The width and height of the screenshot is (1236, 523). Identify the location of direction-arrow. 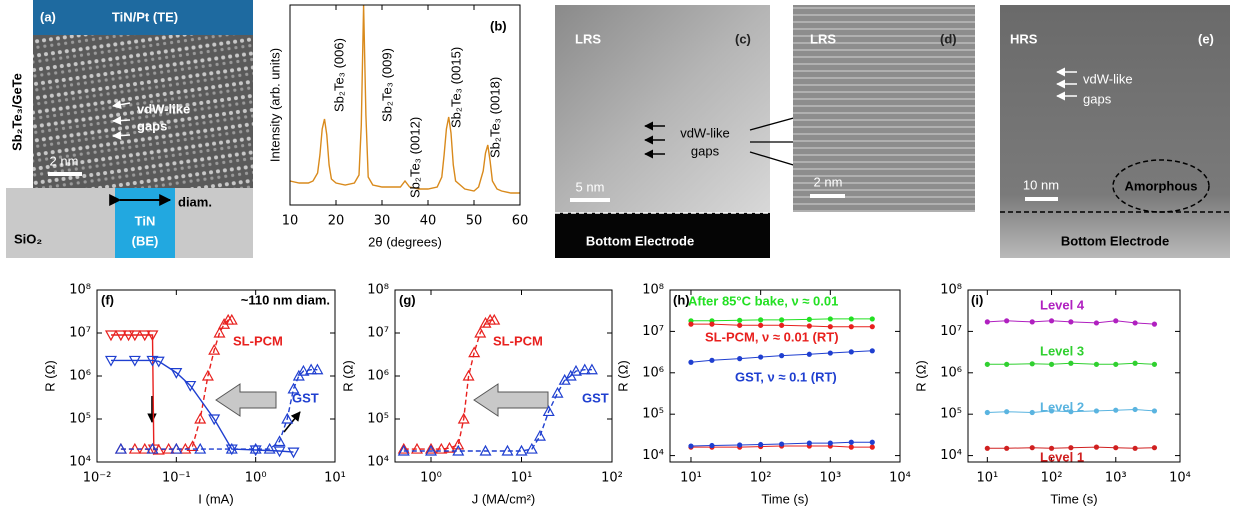
(511, 400).